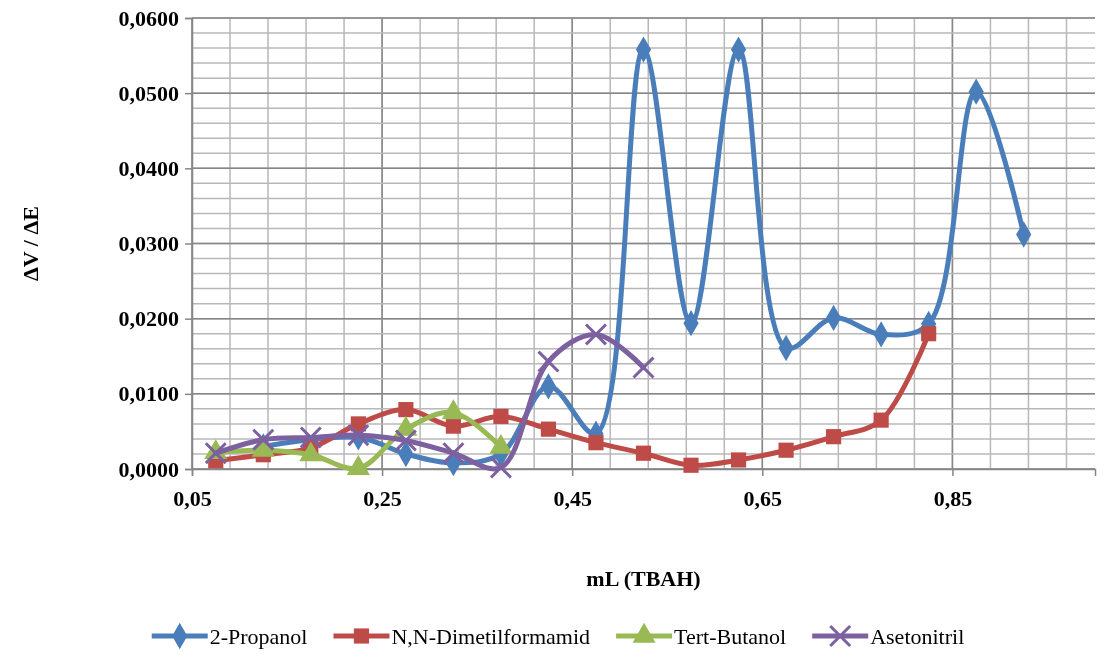 The image size is (1116, 657). I want to click on legend-label: 2-Propanol, so click(258, 636).